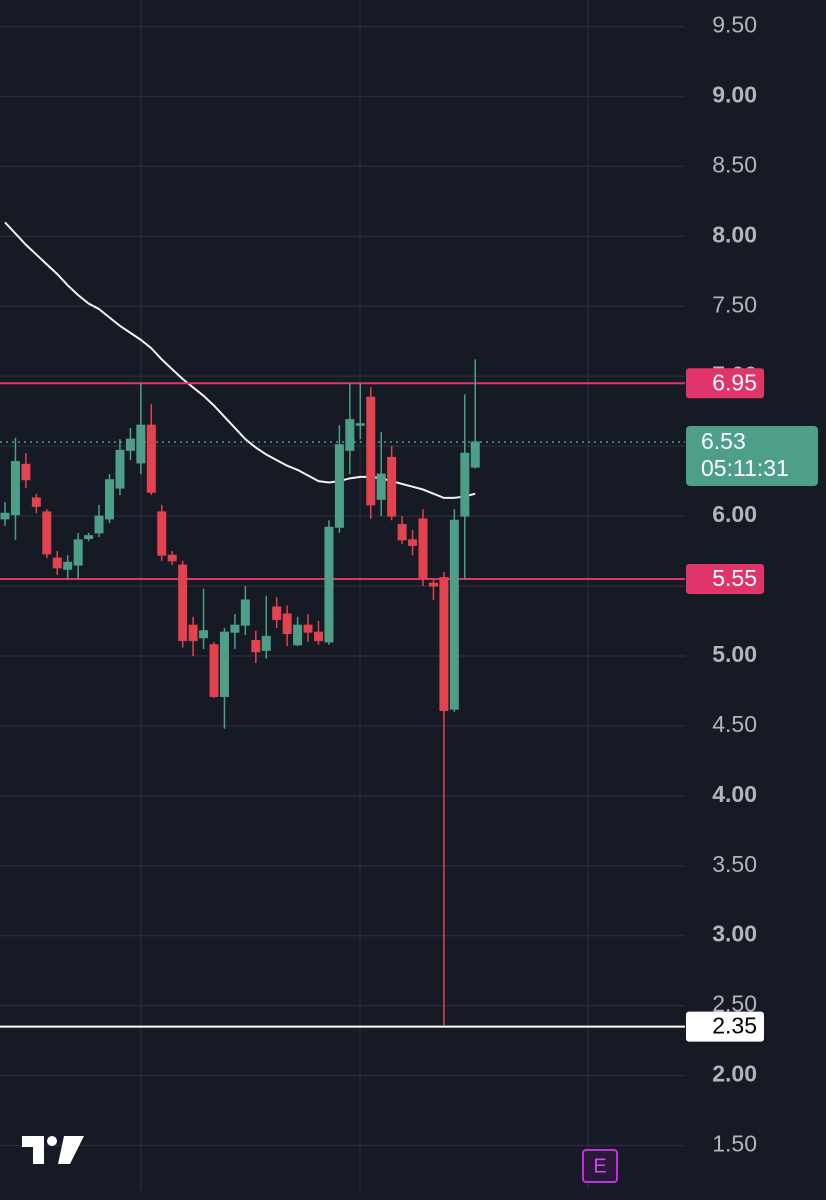 This screenshot has width=826, height=1200. I want to click on earnings-box, so click(600, 1166).